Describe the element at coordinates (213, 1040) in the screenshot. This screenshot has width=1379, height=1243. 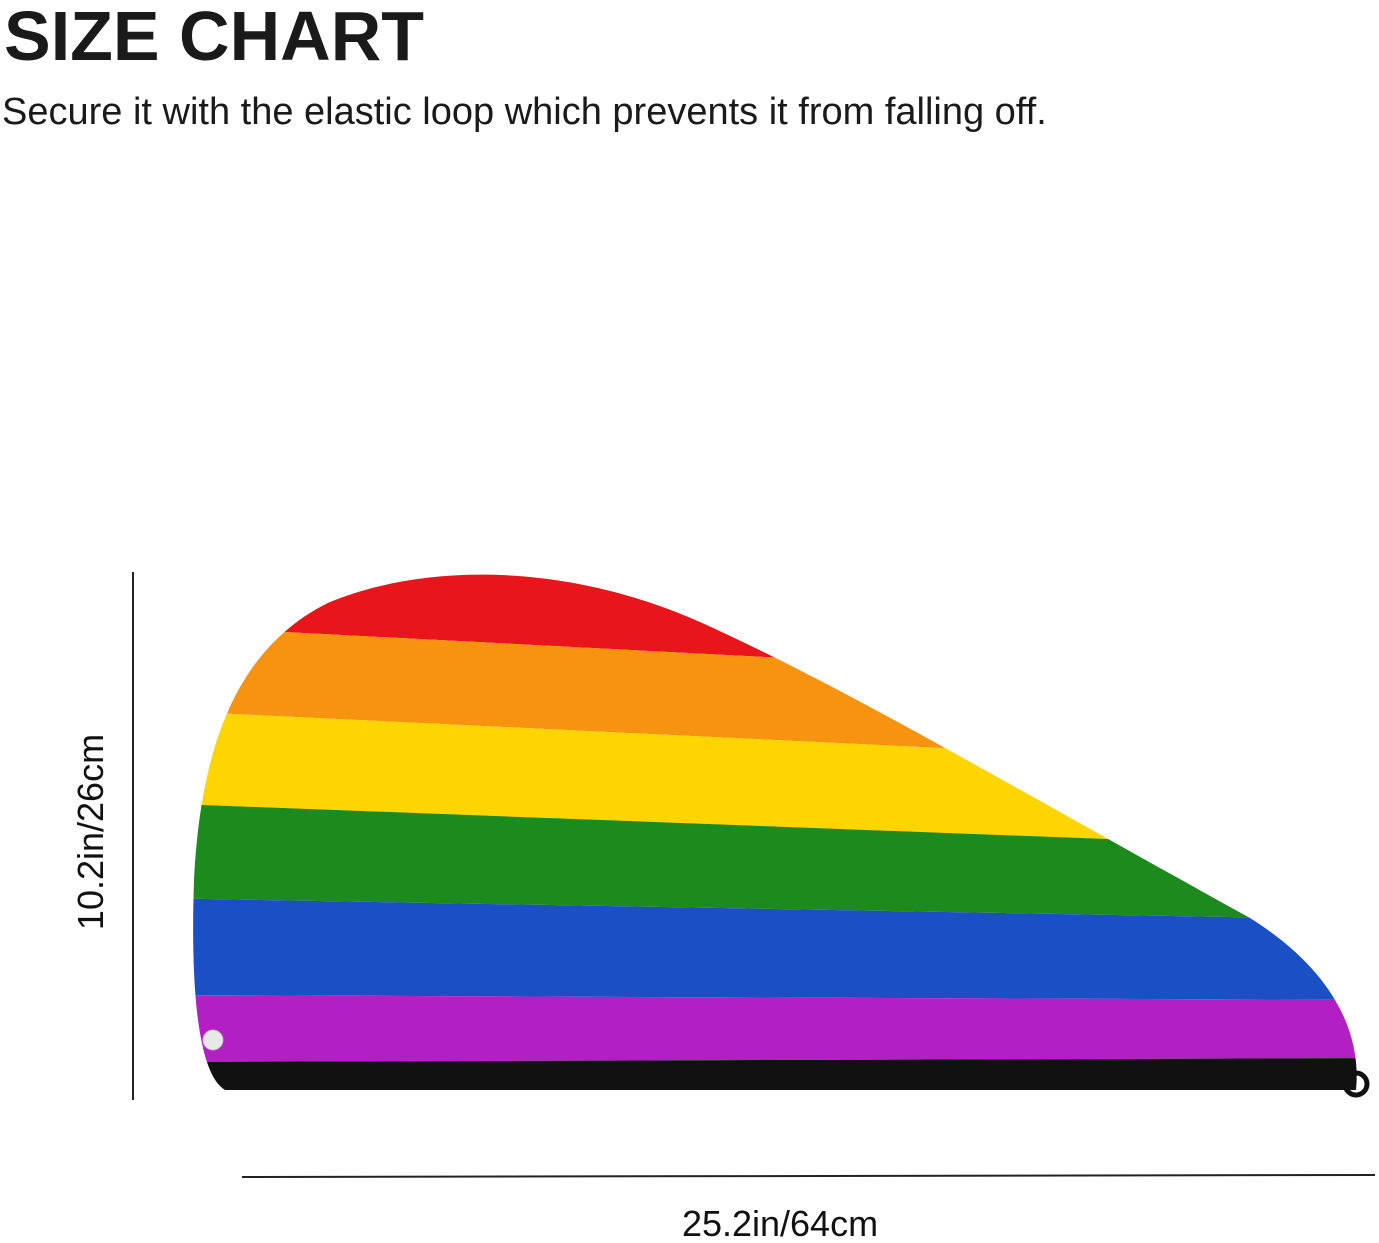
I see `button` at that location.